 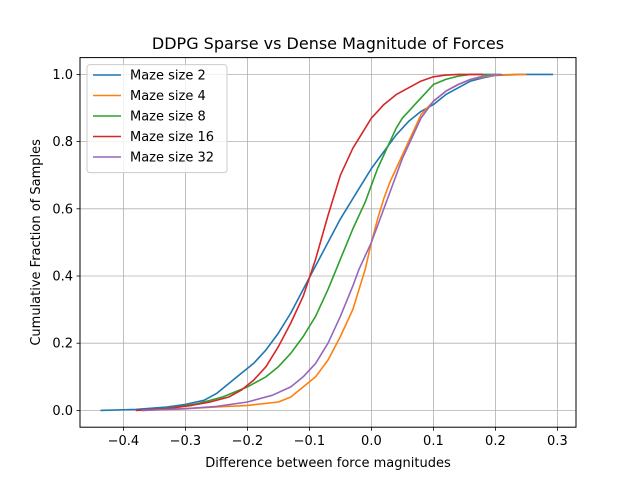 I want to click on x-tick-label: 0.1, so click(x=433, y=441).